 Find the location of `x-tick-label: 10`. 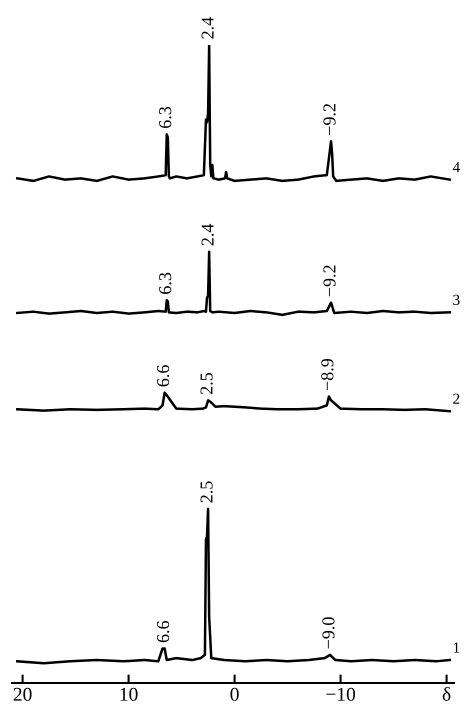

x-tick-label: 10 is located at coordinates (129, 694).